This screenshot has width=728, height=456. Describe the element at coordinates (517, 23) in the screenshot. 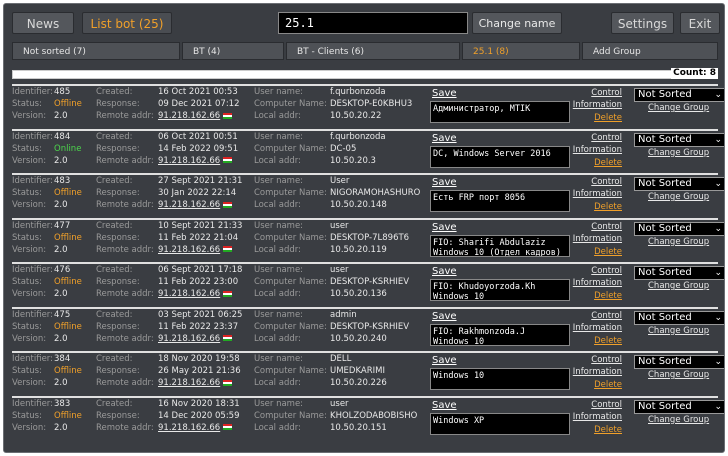

I see `change-name-button: Change name` at that location.